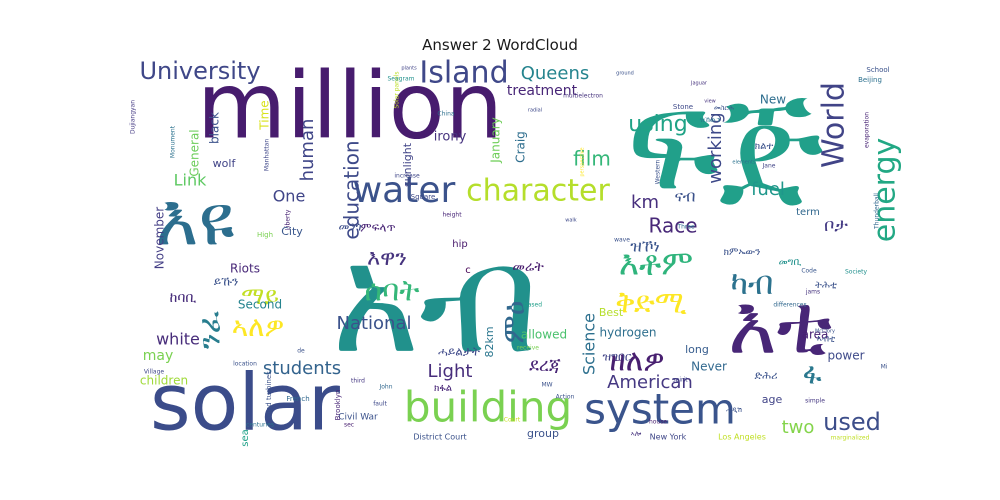 This screenshot has width=1000, height=500. Describe the element at coordinates (245, 269) in the screenshot. I see `word-57: Riots` at that location.